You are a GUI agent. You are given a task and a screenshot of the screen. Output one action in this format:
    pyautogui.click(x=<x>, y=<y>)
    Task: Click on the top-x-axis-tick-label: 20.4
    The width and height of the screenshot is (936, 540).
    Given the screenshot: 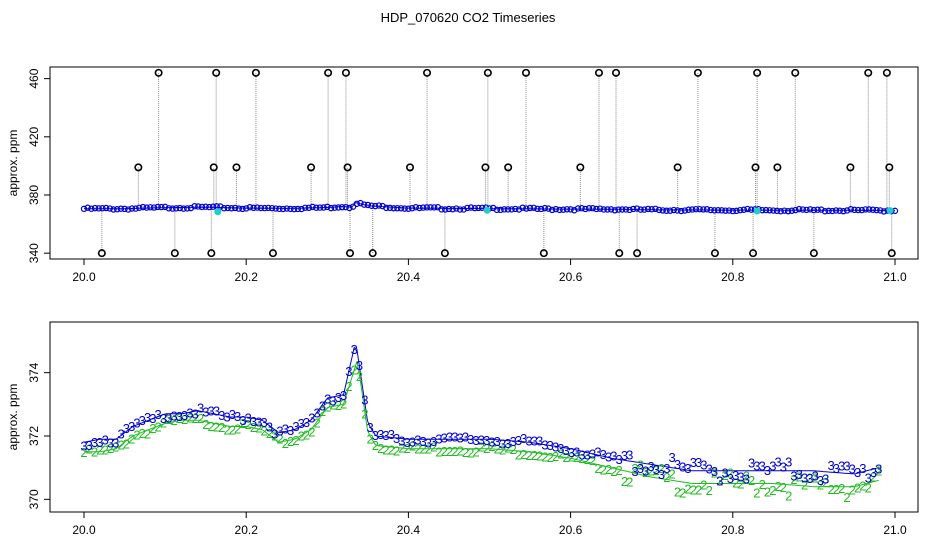 What is the action you would take?
    pyautogui.click(x=409, y=277)
    